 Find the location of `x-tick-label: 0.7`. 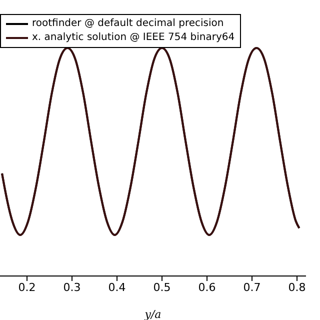

x-tick-label: 0.7 is located at coordinates (252, 287).